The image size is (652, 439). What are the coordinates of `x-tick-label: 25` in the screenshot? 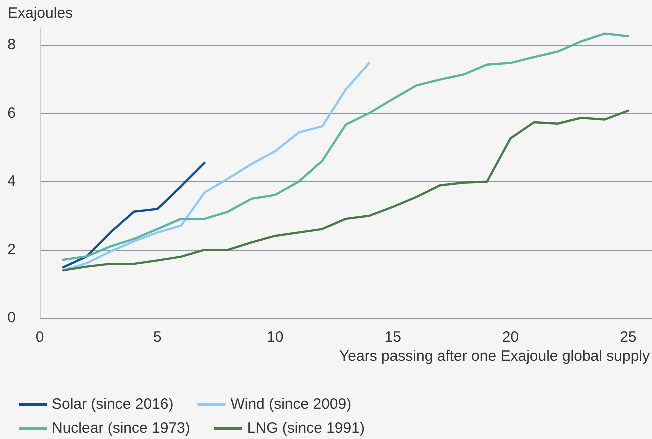 It's located at (628, 337).